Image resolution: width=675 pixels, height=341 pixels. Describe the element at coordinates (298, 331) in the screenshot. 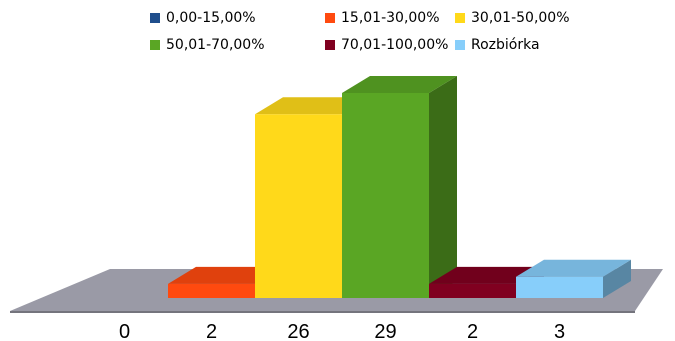

I see `category-label: 26` at that location.